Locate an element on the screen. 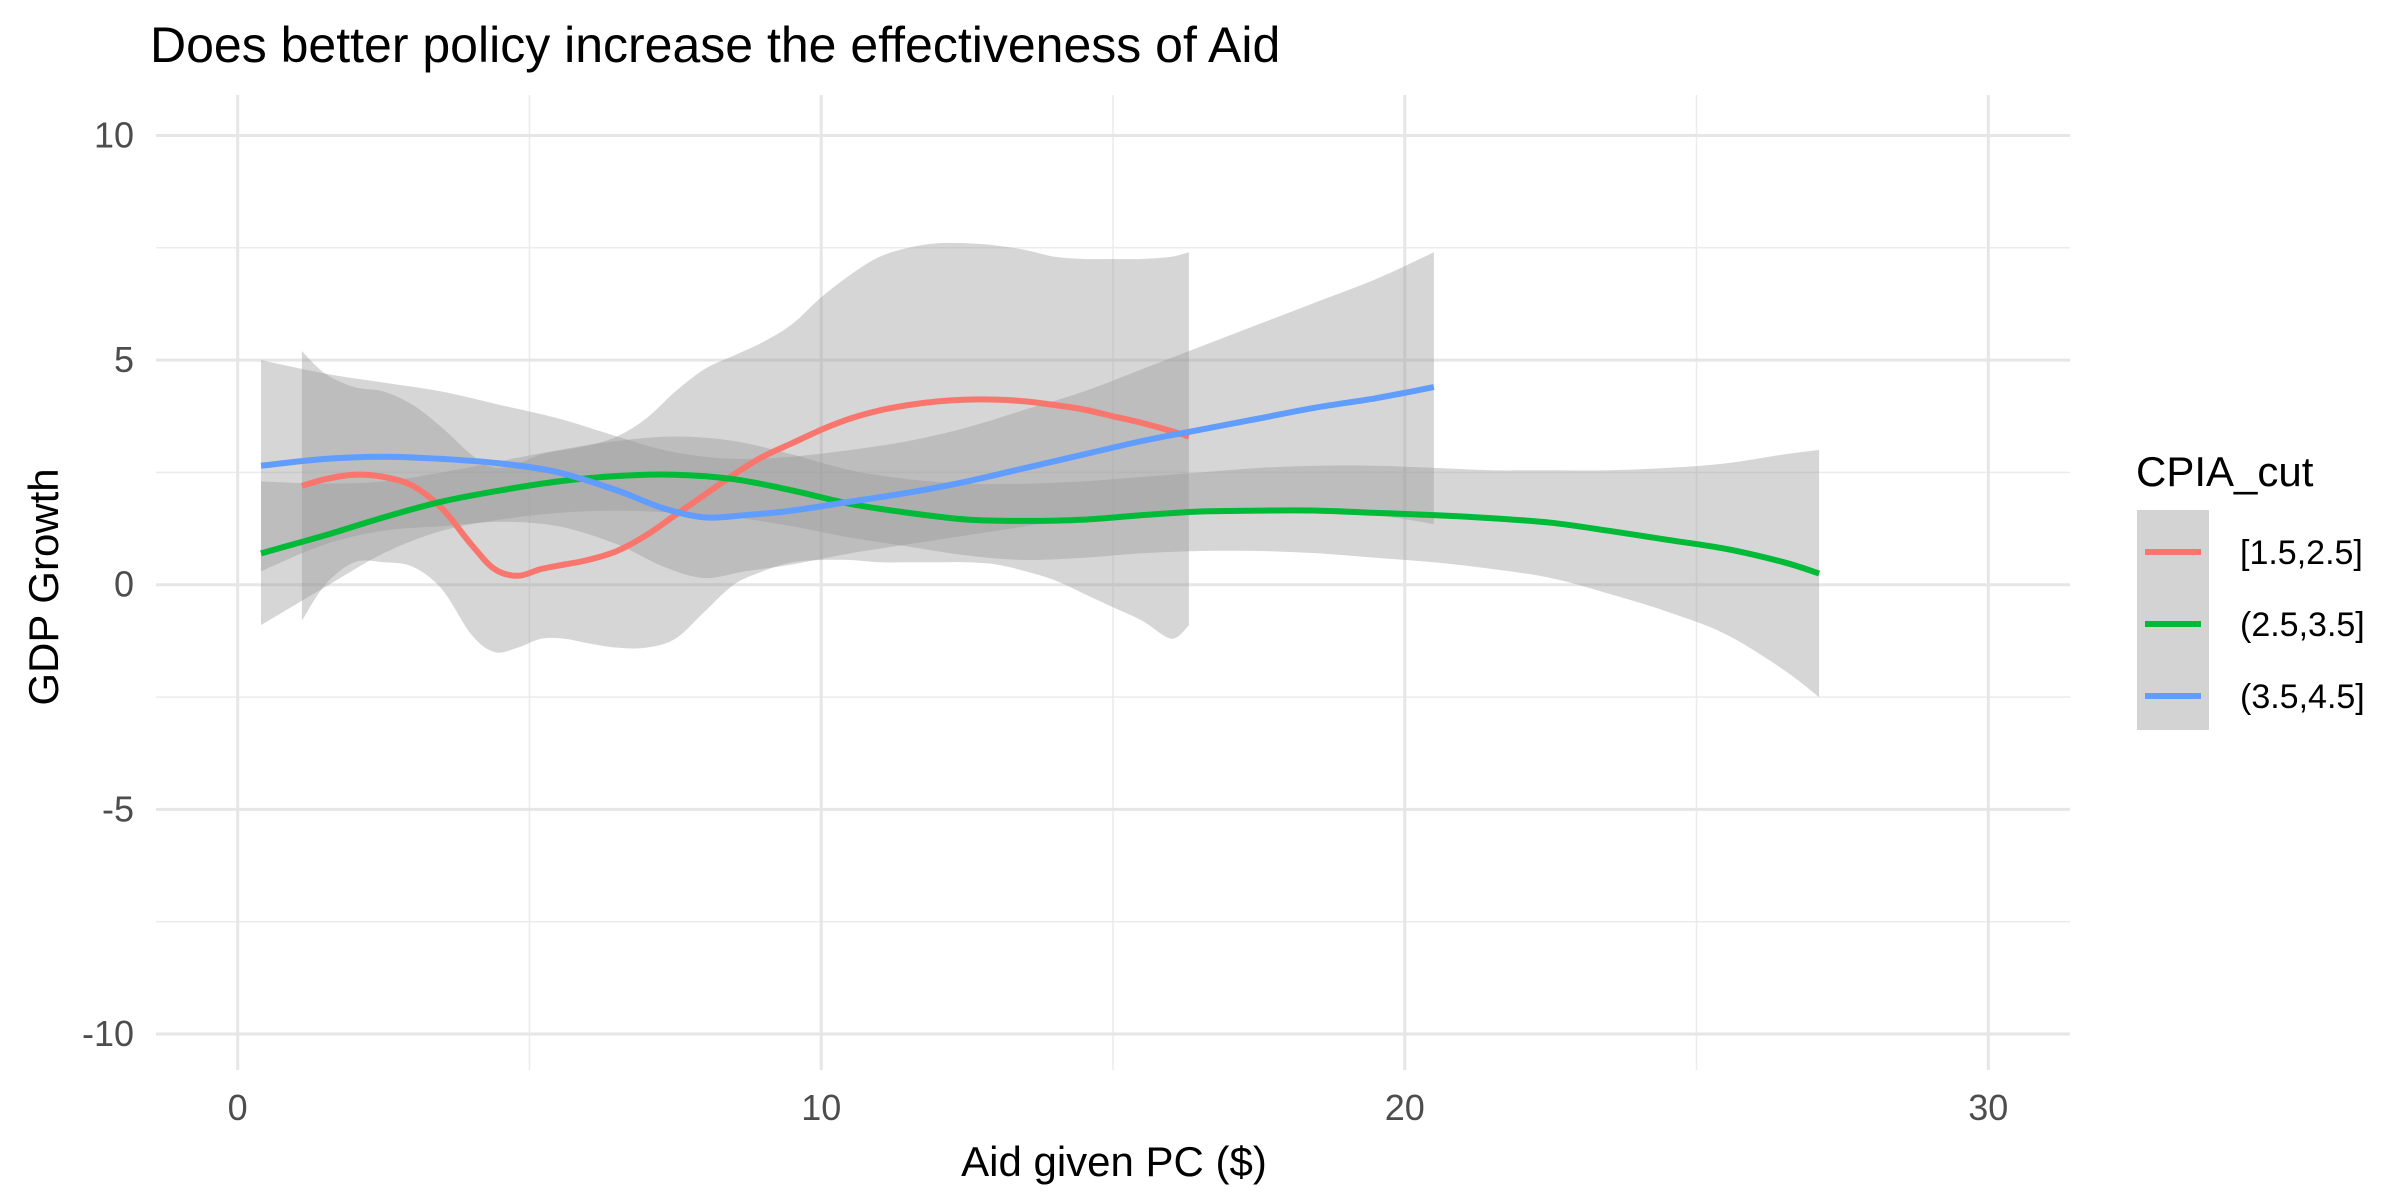 The height and width of the screenshot is (1200, 2400). x-axis-title: Aid given PC ($) is located at coordinates (1114, 1161).